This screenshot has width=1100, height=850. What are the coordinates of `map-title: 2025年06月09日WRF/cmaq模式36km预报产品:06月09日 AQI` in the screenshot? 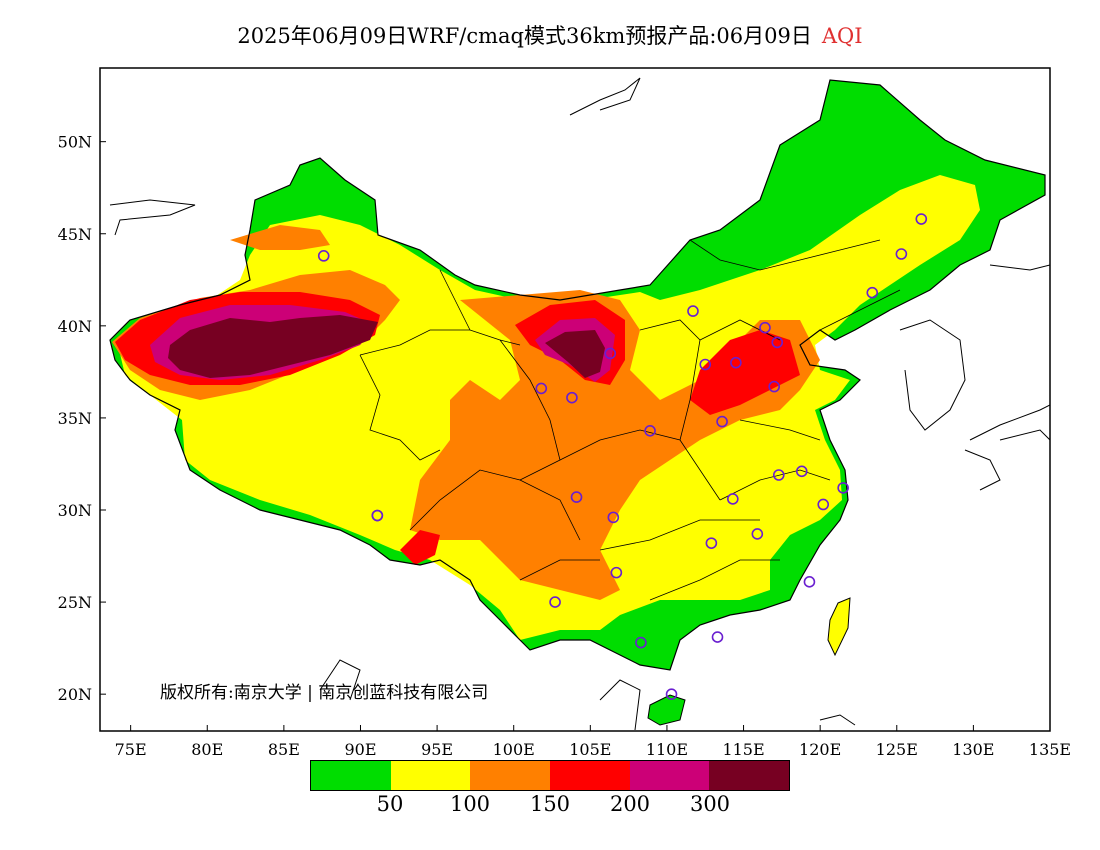 It's located at (550, 35).